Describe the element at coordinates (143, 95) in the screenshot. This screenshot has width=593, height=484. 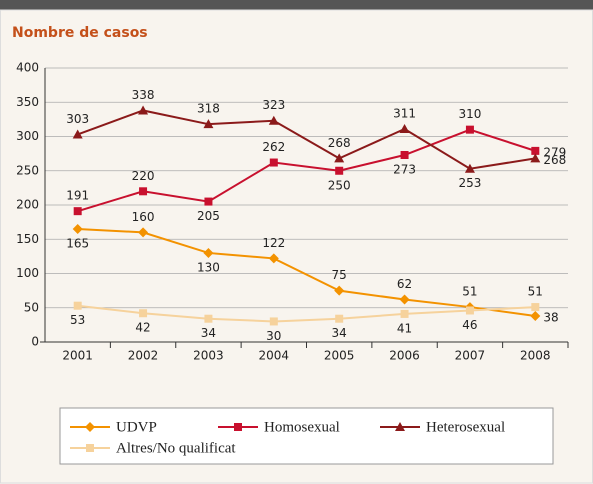
I see `data-label: 338` at that location.